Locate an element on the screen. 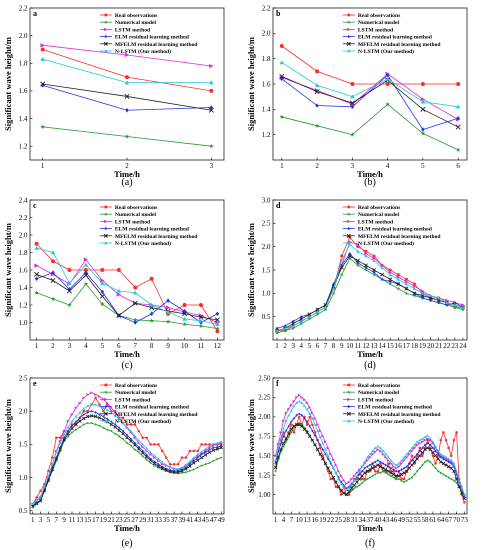 This screenshot has height=550, width=485. x-tick-label: 28 is located at coordinates (347, 520).